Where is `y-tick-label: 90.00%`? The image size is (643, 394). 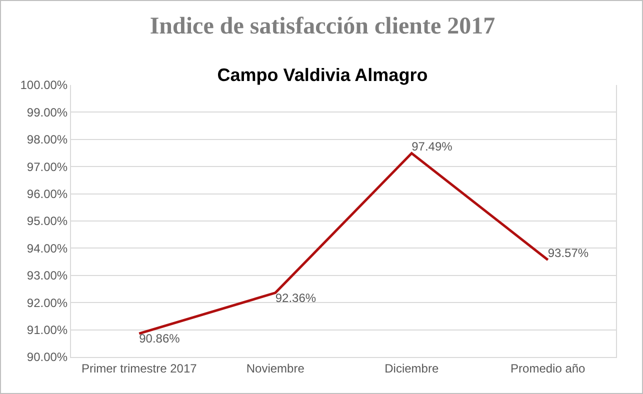
y-tick-label: 90.00% is located at coordinates (47, 357).